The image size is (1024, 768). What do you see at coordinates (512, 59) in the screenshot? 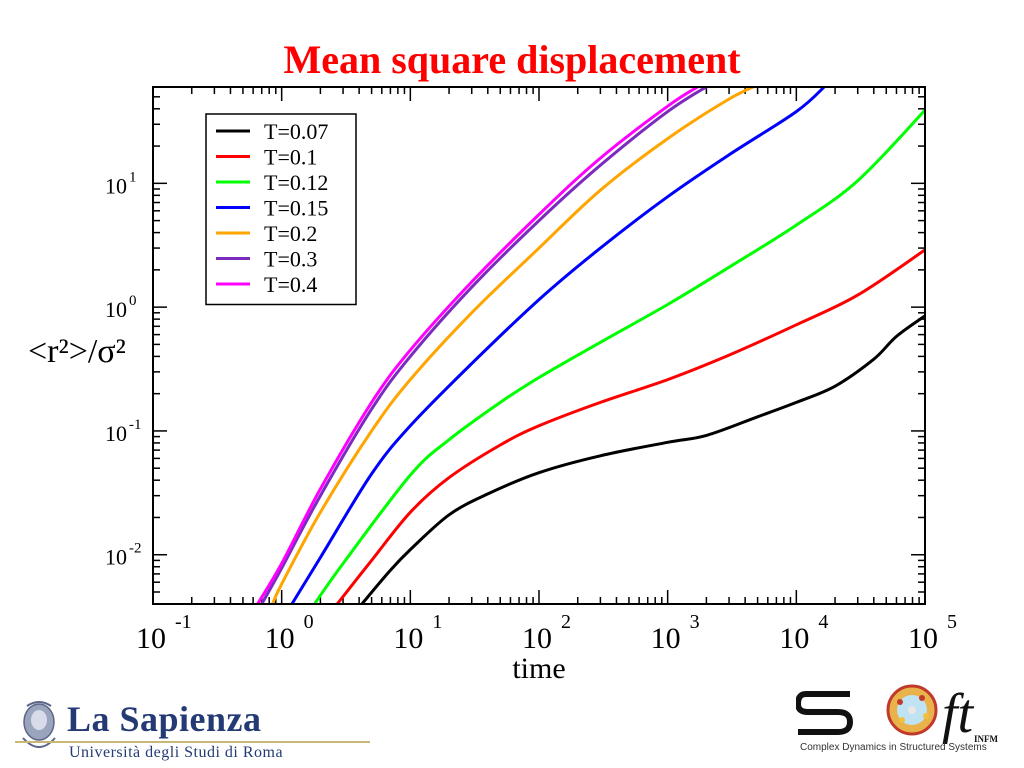
I see `slide-title: Mean square displacement` at bounding box center [512, 59].